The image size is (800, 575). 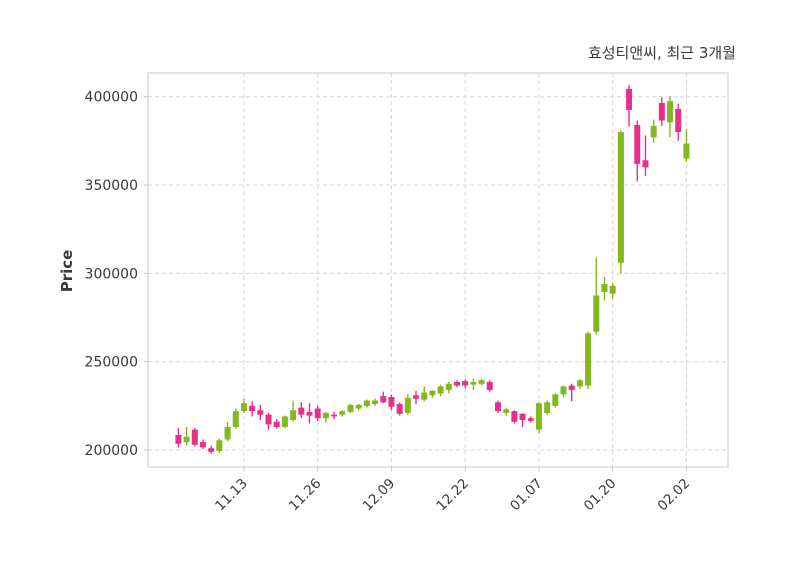 I want to click on x-tick-label: 12.09, so click(x=379, y=495).